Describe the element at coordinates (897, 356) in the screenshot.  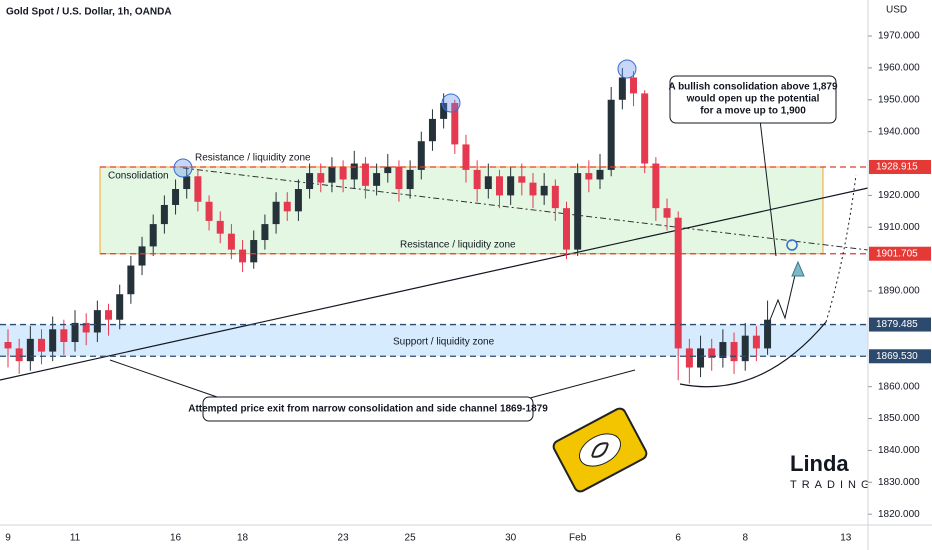
I see `level-label: 1869.530` at that location.